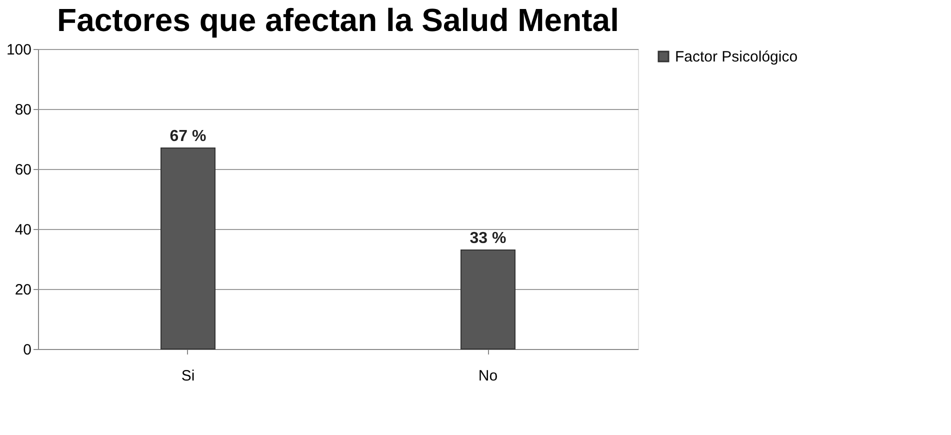 Image resolution: width=951 pixels, height=435 pixels. I want to click on data-label: 67 %, so click(188, 136).